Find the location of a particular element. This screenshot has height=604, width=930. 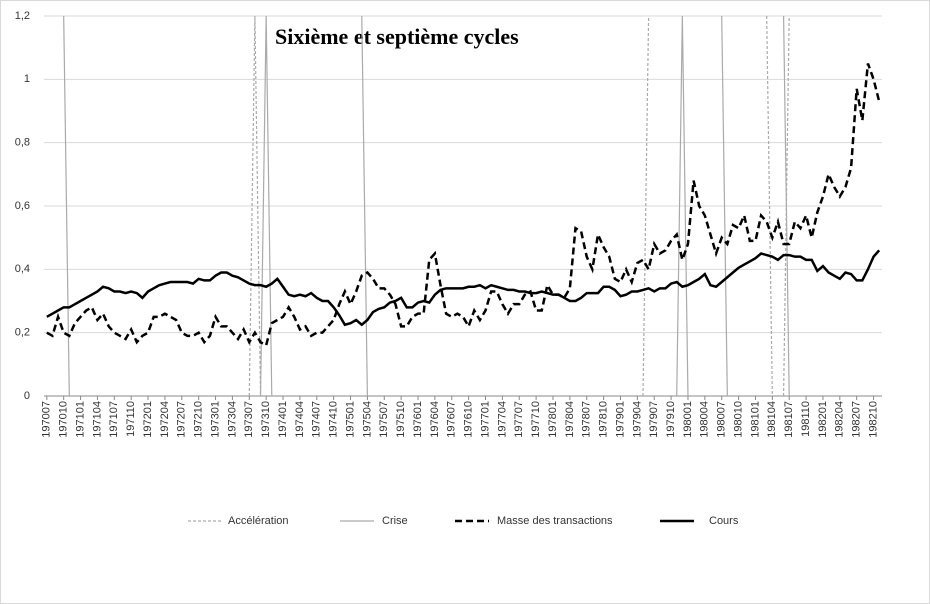

x-tick-label: 197101 is located at coordinates (80, 419).